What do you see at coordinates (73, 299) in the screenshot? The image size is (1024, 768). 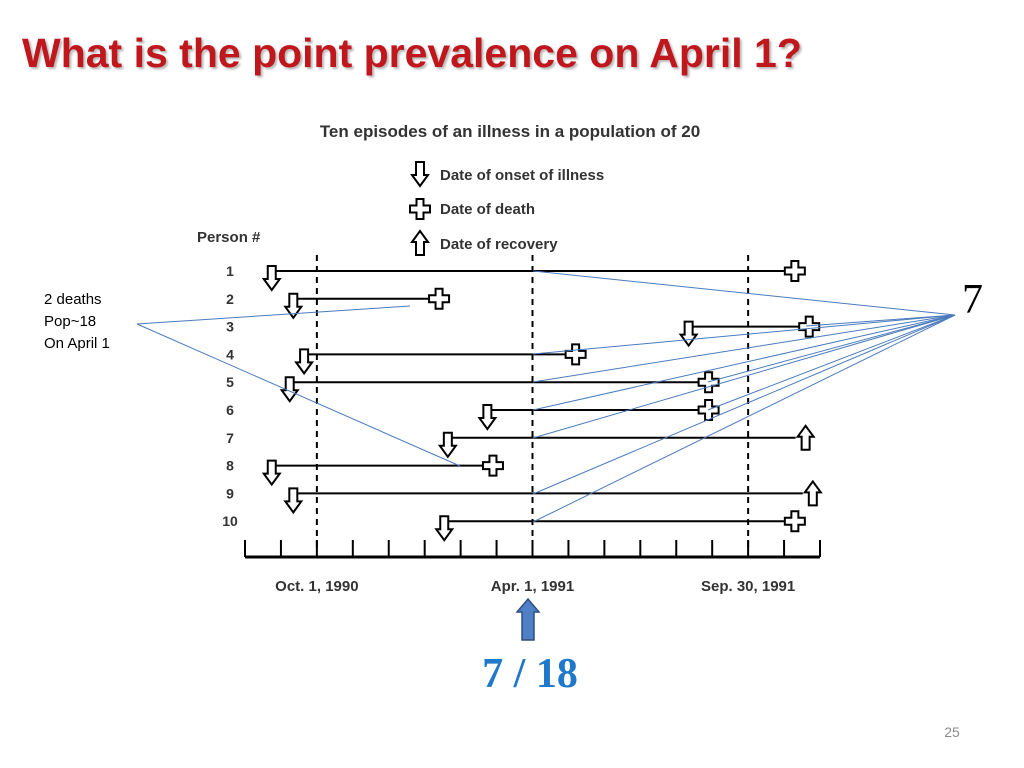 I see `note-line: 2 deaths` at bounding box center [73, 299].